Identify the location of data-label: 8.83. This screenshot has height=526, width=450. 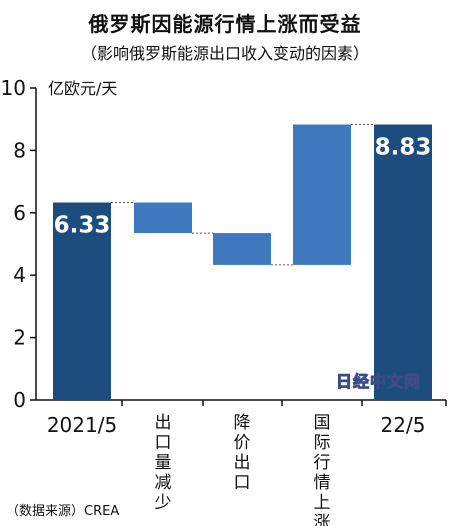
(403, 148).